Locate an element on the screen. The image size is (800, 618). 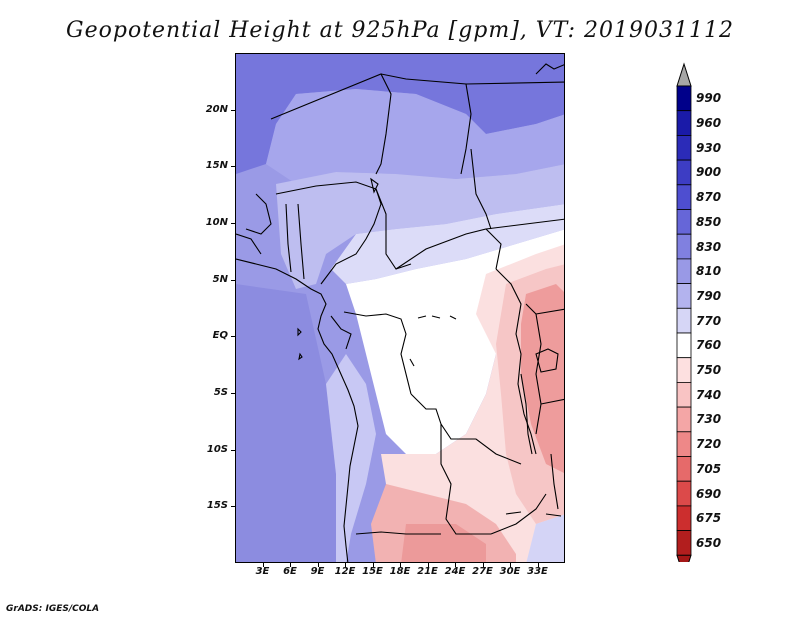
lake-malawi is located at coordinates (554, 481).